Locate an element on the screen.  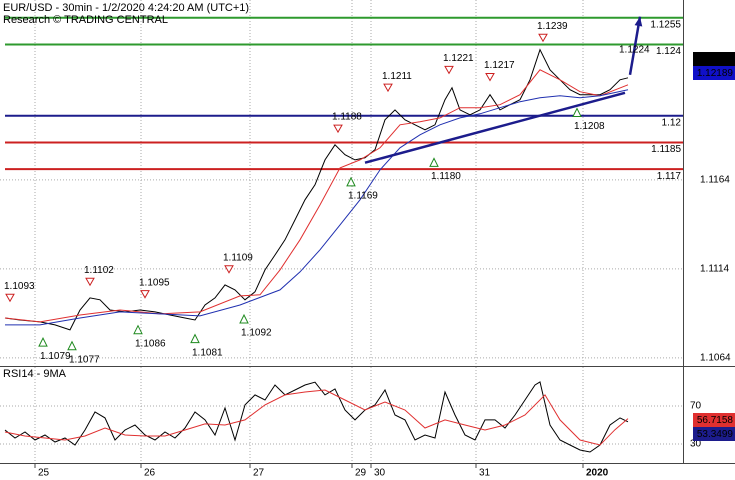
y-tick-label: 30 is located at coordinates (696, 444).